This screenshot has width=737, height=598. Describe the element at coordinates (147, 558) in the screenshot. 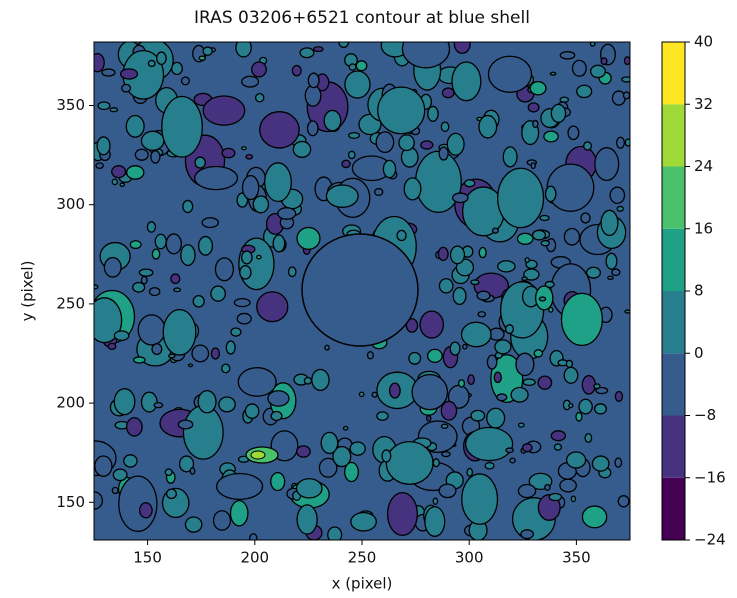

I see `x-tick-label: 150` at that location.